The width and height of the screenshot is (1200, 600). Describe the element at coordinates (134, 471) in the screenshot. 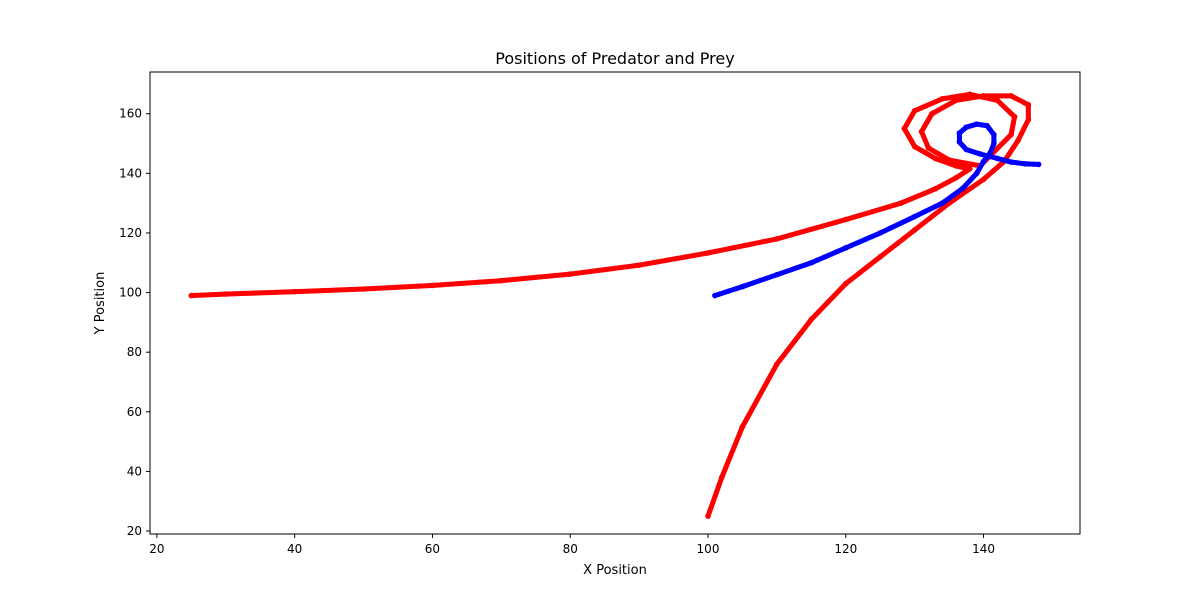

I see `y-tick-label: 40` at that location.